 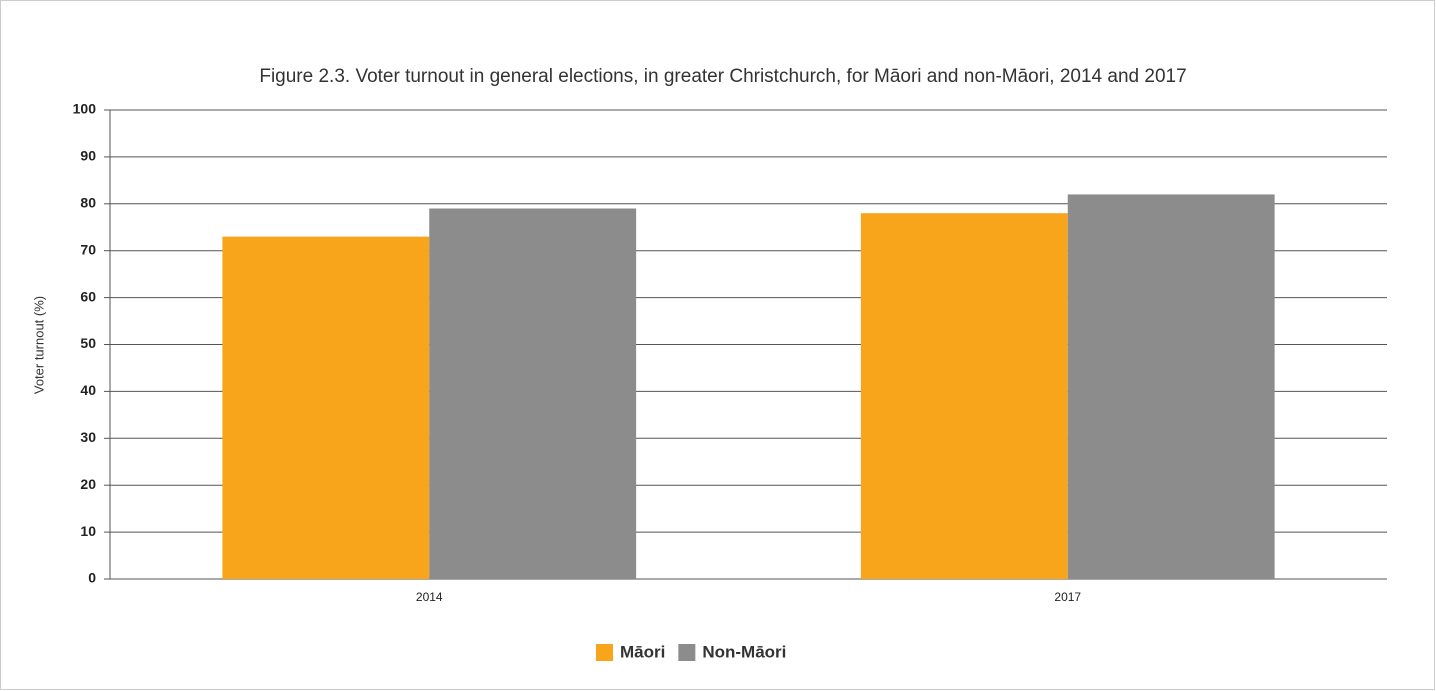 What do you see at coordinates (88, 296) in the screenshot?
I see `y-tick-label: 60` at bounding box center [88, 296].